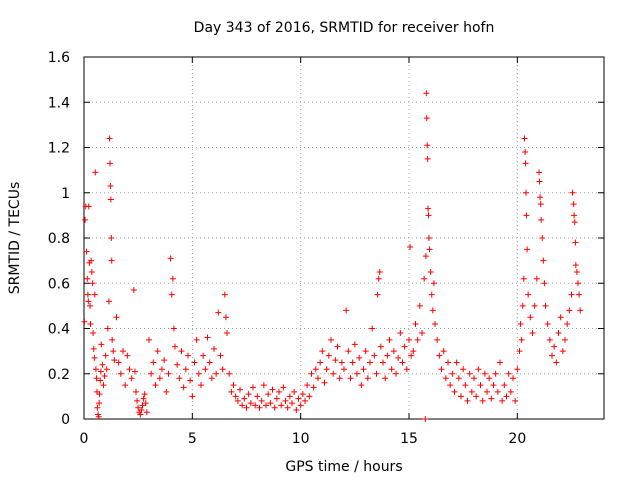  Describe the element at coordinates (15, 238) in the screenshot. I see `y-axis-label: SRMTID / TECUs` at that location.